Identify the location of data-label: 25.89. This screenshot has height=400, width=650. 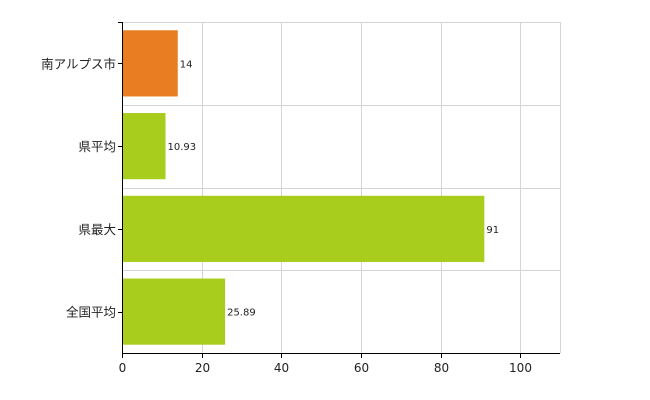
(241, 313).